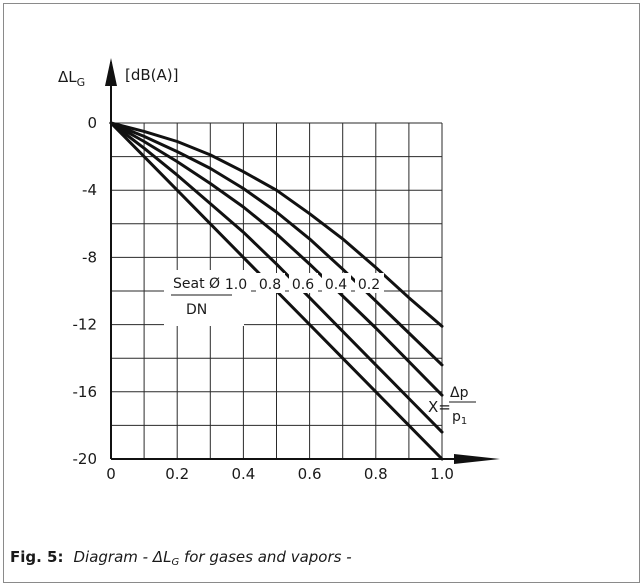  What do you see at coordinates (459, 418) in the screenshot?
I see `x-axis-label-denominator: p1` at bounding box center [459, 418].